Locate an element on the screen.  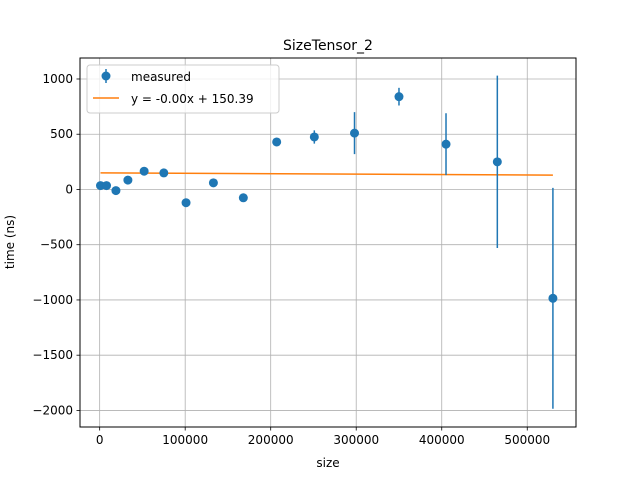
x-axis: 0 100000 200000 300000 400000 500000 is located at coordinates (323, 437).